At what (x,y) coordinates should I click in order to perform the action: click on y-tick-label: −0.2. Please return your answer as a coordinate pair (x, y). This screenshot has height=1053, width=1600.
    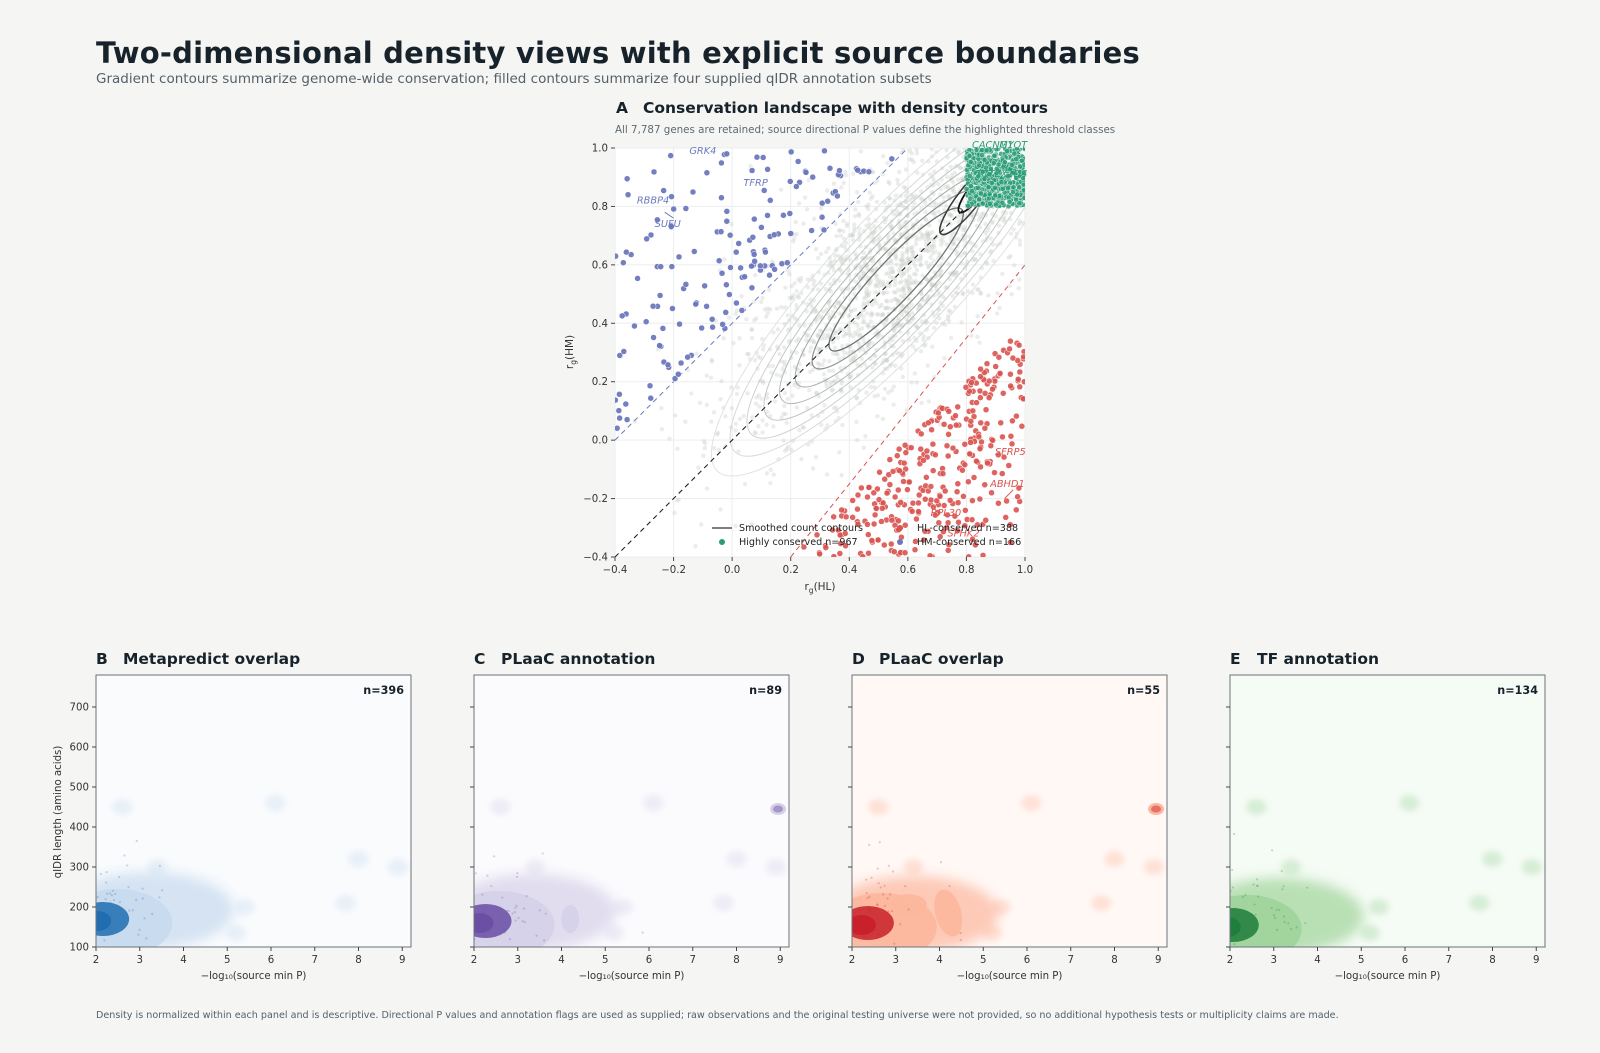
    Looking at the image, I should click on (595, 499).